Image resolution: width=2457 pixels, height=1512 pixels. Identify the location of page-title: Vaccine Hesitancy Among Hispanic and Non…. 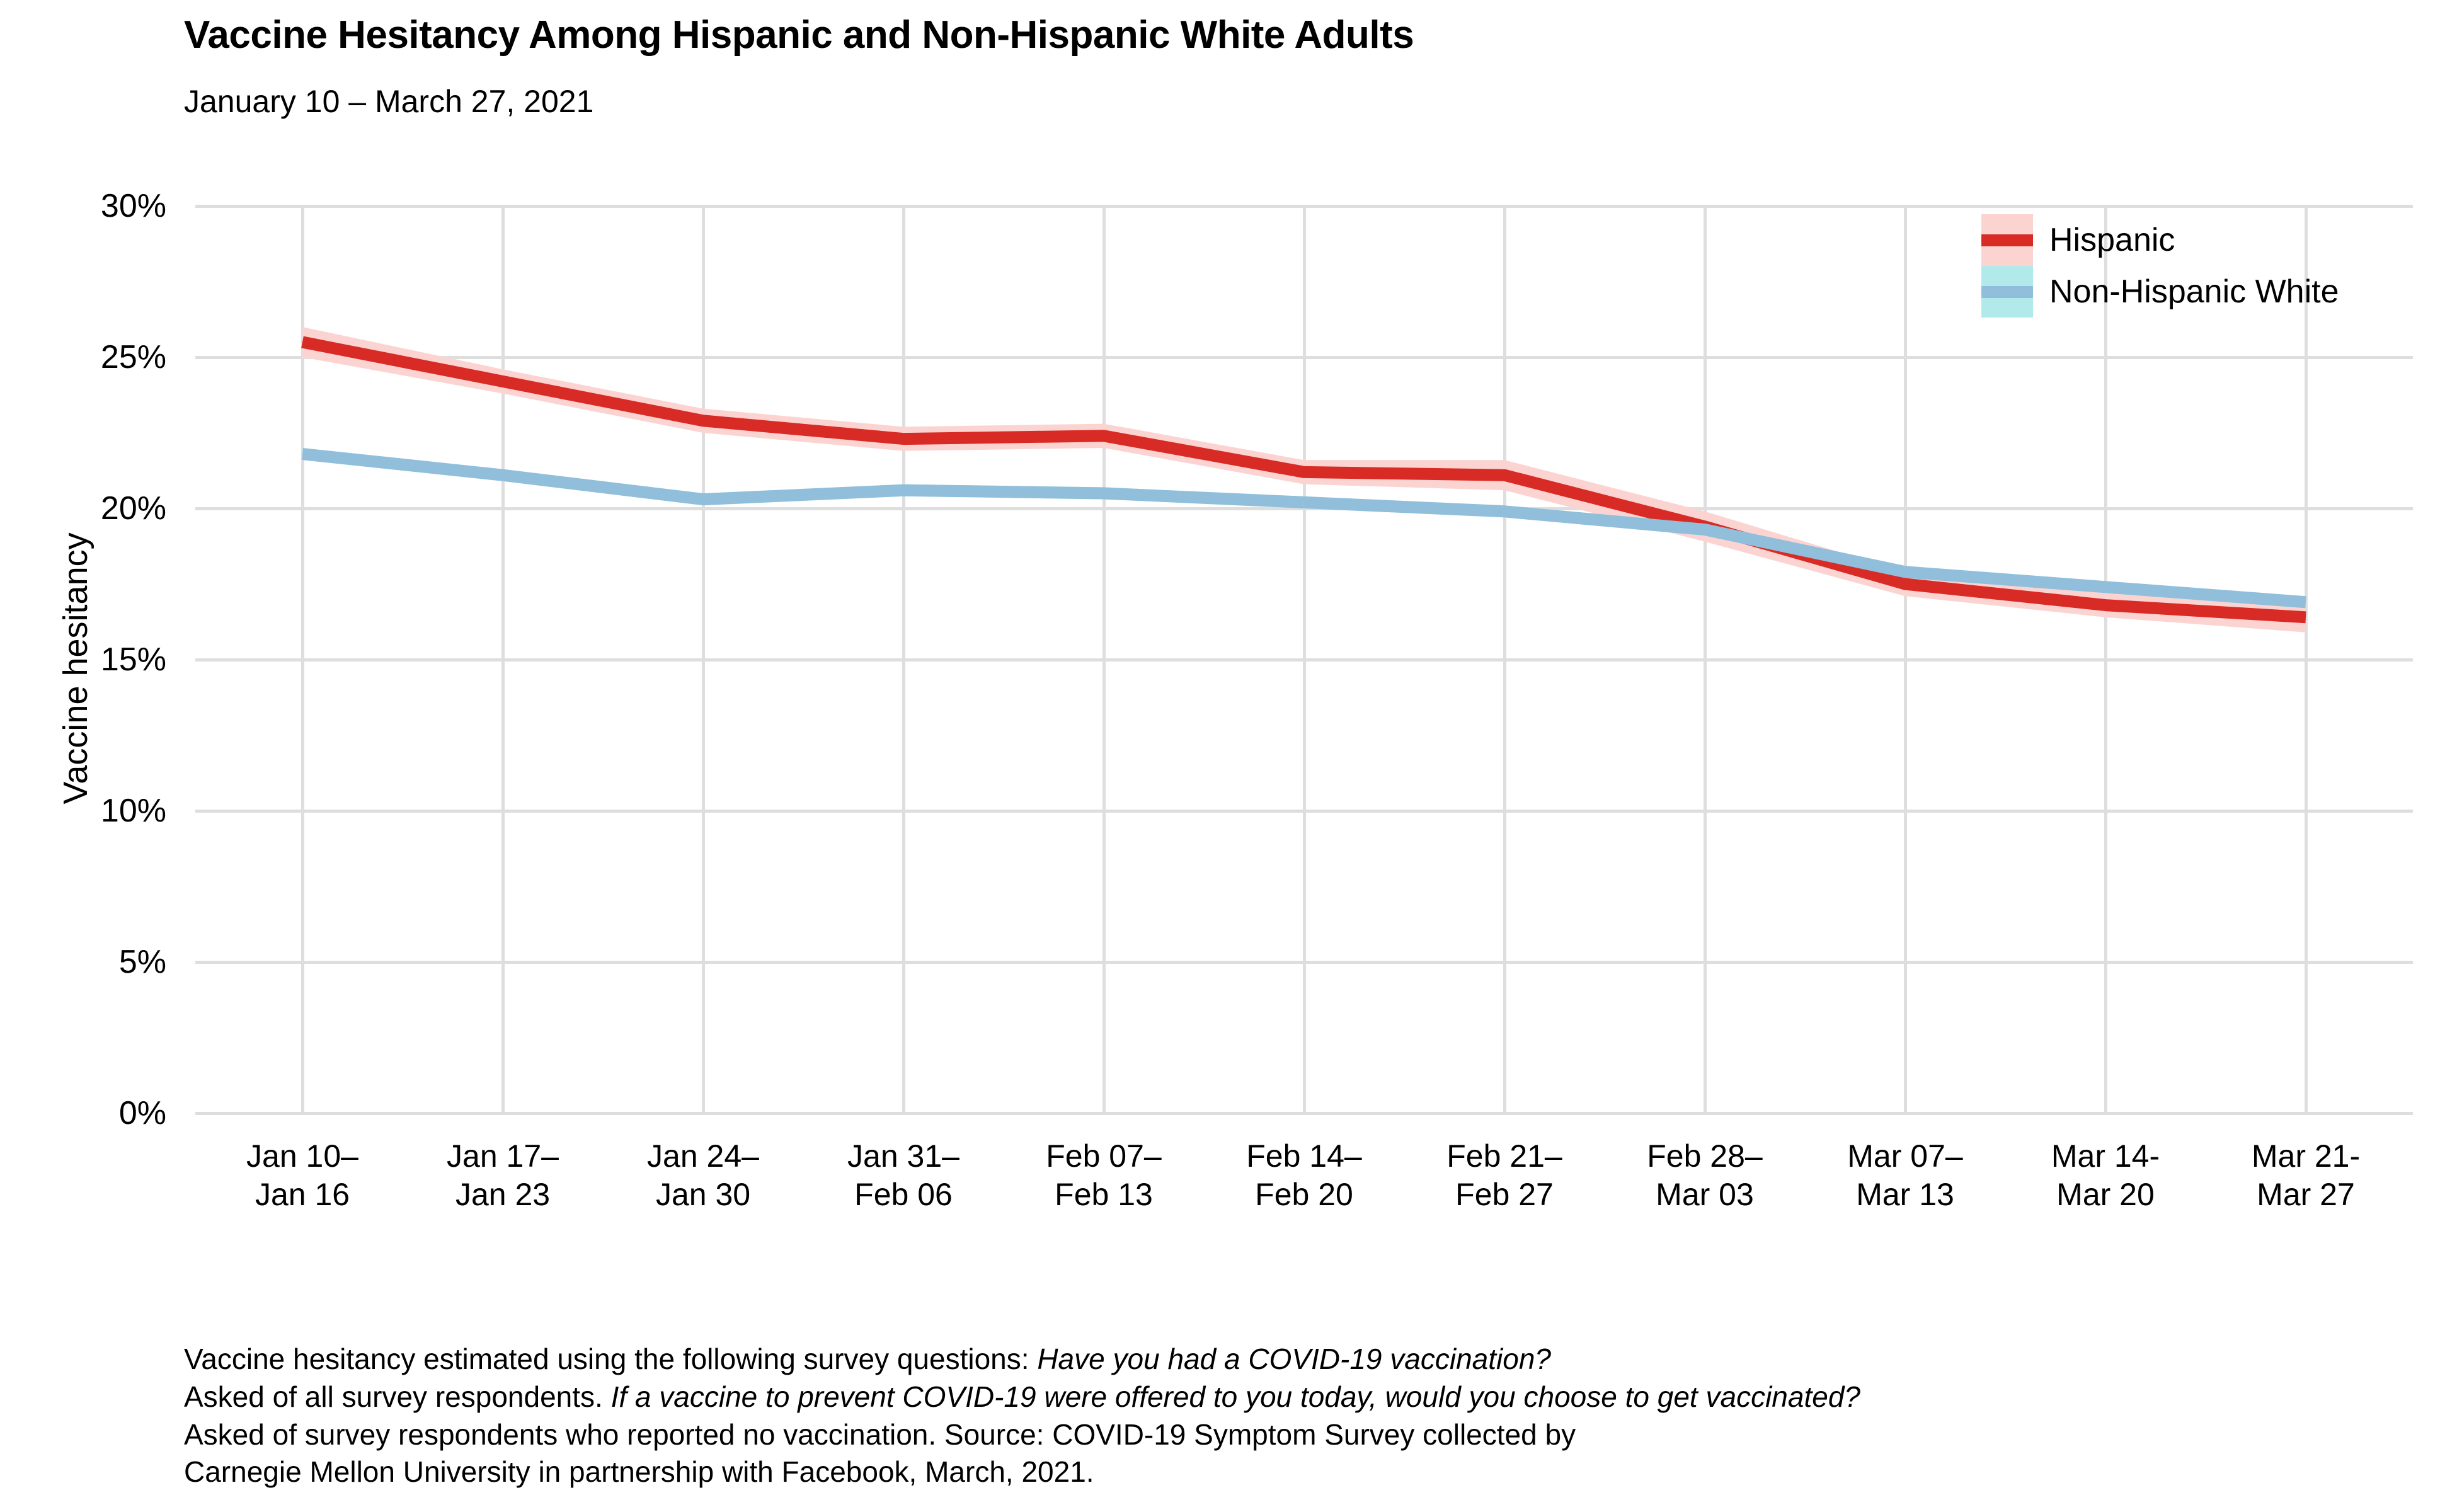
(799, 35).